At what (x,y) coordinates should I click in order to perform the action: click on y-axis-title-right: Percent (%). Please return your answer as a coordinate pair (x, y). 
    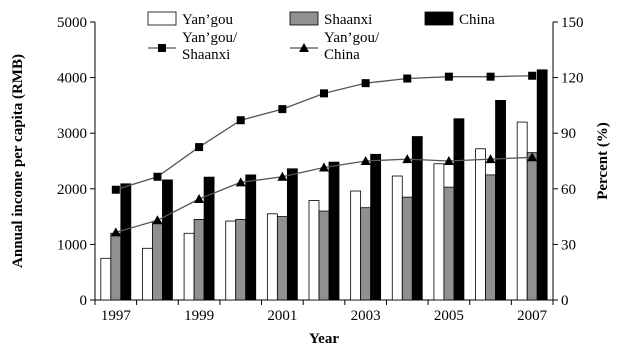
    Looking at the image, I should click on (603, 161).